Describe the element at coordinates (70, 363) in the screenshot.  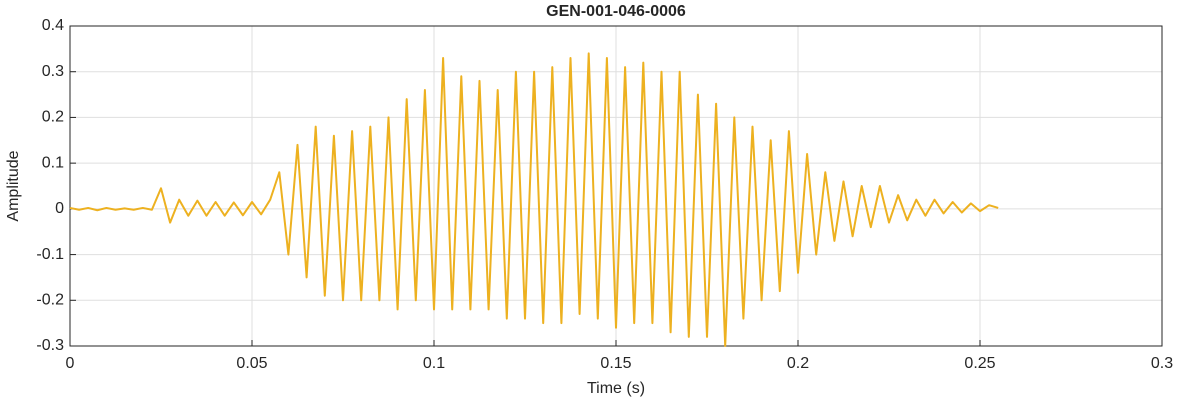
I see `x-tick-label: 0` at that location.